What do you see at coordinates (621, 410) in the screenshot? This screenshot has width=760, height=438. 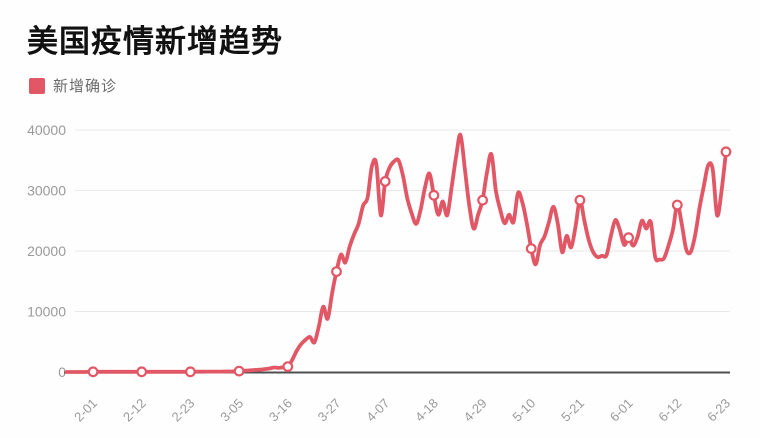 I see `x-axis-label: 6-01` at bounding box center [621, 410].